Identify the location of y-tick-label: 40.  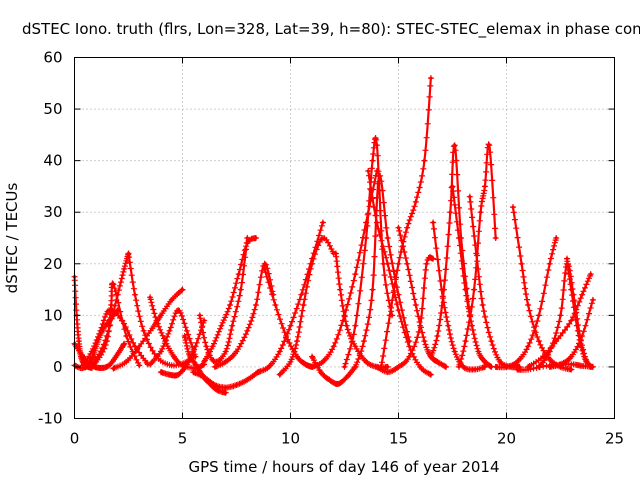
(52, 161).